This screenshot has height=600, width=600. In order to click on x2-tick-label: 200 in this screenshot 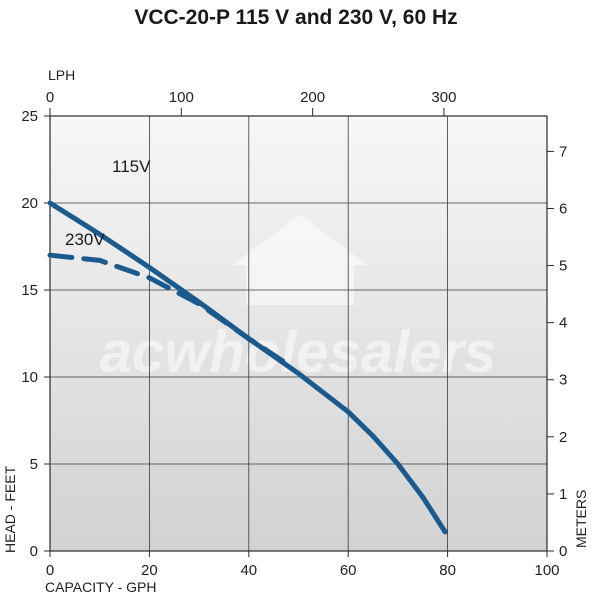, I will do `click(312, 97)`.